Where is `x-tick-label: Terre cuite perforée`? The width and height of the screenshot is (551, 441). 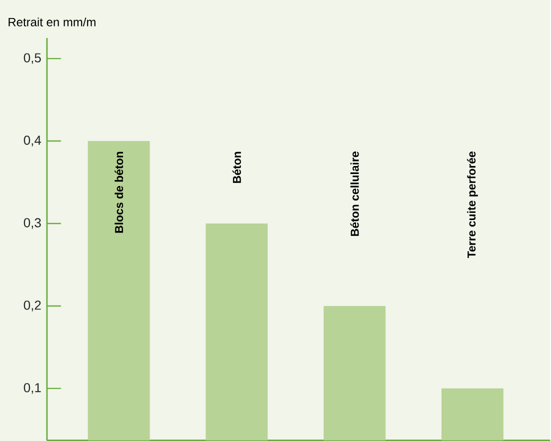 x-tick-label: Terre cuite perforée is located at coordinates (472, 204).